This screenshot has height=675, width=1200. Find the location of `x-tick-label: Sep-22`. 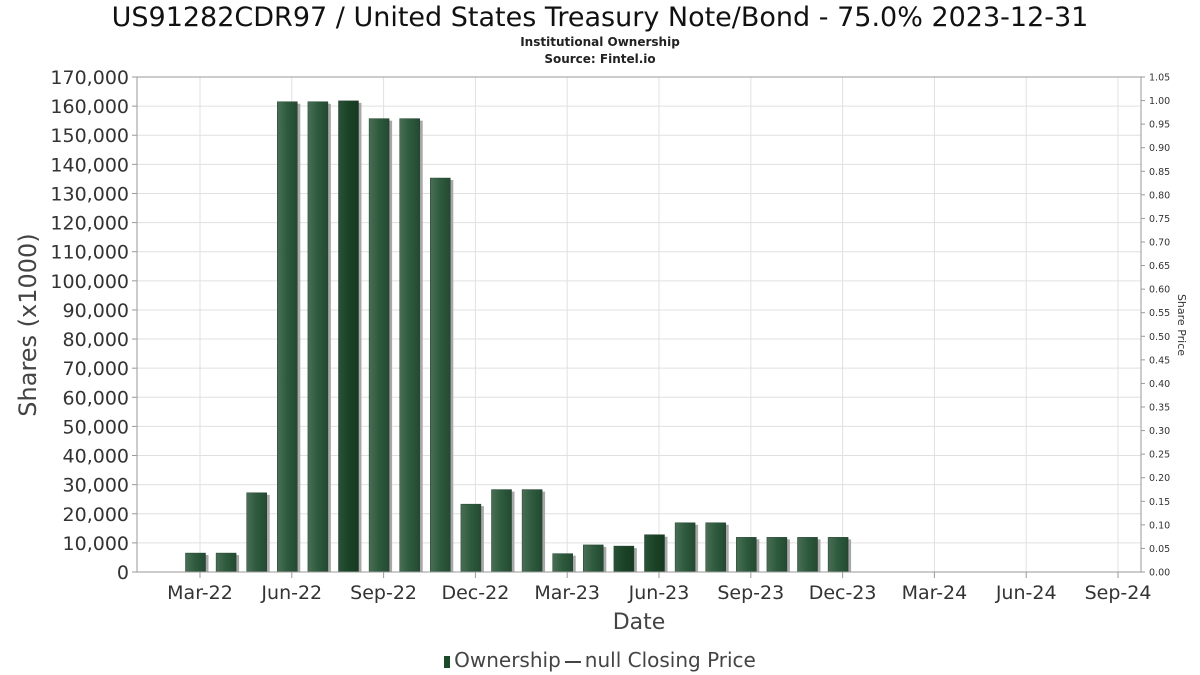

x-tick-label: Sep-22 is located at coordinates (383, 593).